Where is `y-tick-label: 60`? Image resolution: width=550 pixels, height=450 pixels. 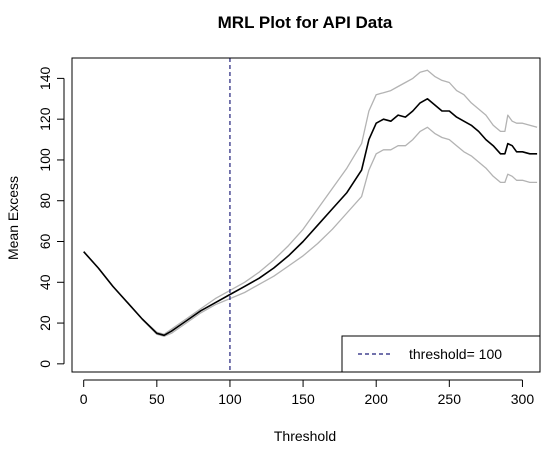 y-tick-label: 60 is located at coordinates (45, 242).